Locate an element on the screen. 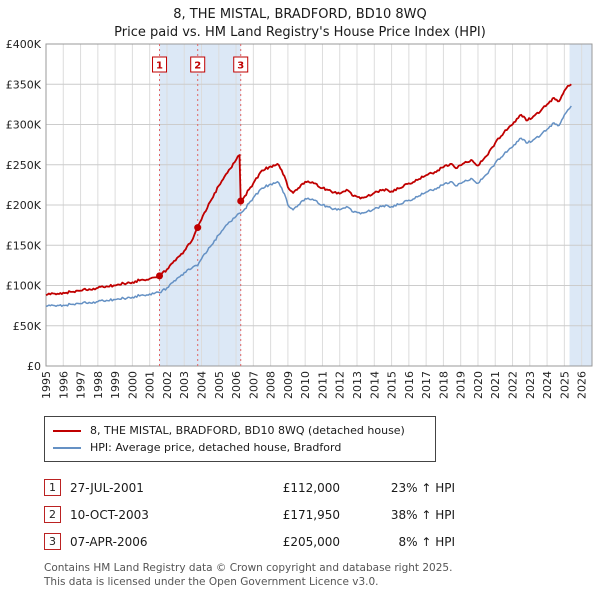  svg-text: 2003 is located at coordinates (184, 385).